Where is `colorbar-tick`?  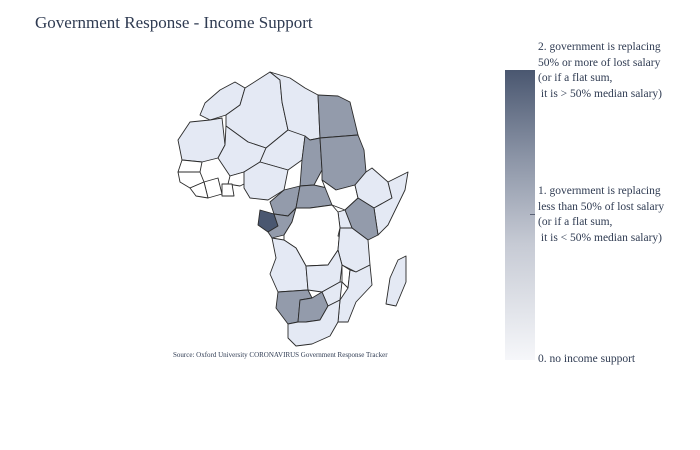 colorbar-tick is located at coordinates (532, 214).